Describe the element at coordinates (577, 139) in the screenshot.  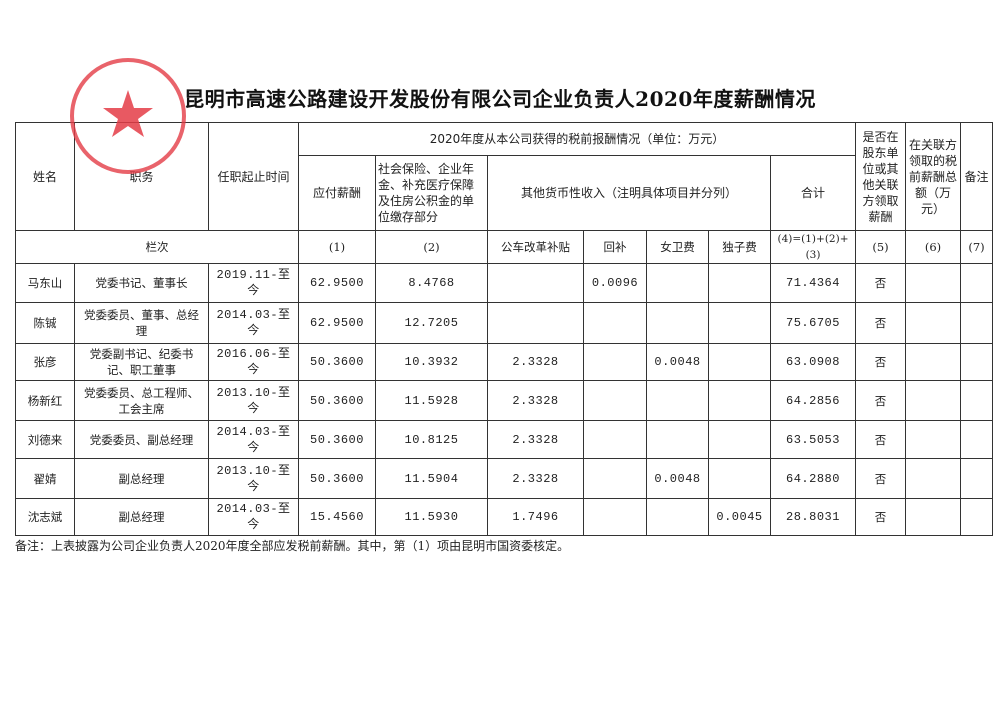
I see `header-group: 2020年度从本公司获得的税前报酬情况（单位：万元）` at that location.